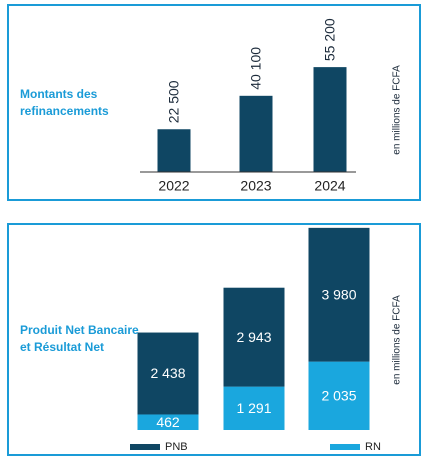 This screenshot has height=462, width=428. I want to click on data-label: 3 980, so click(338, 294).